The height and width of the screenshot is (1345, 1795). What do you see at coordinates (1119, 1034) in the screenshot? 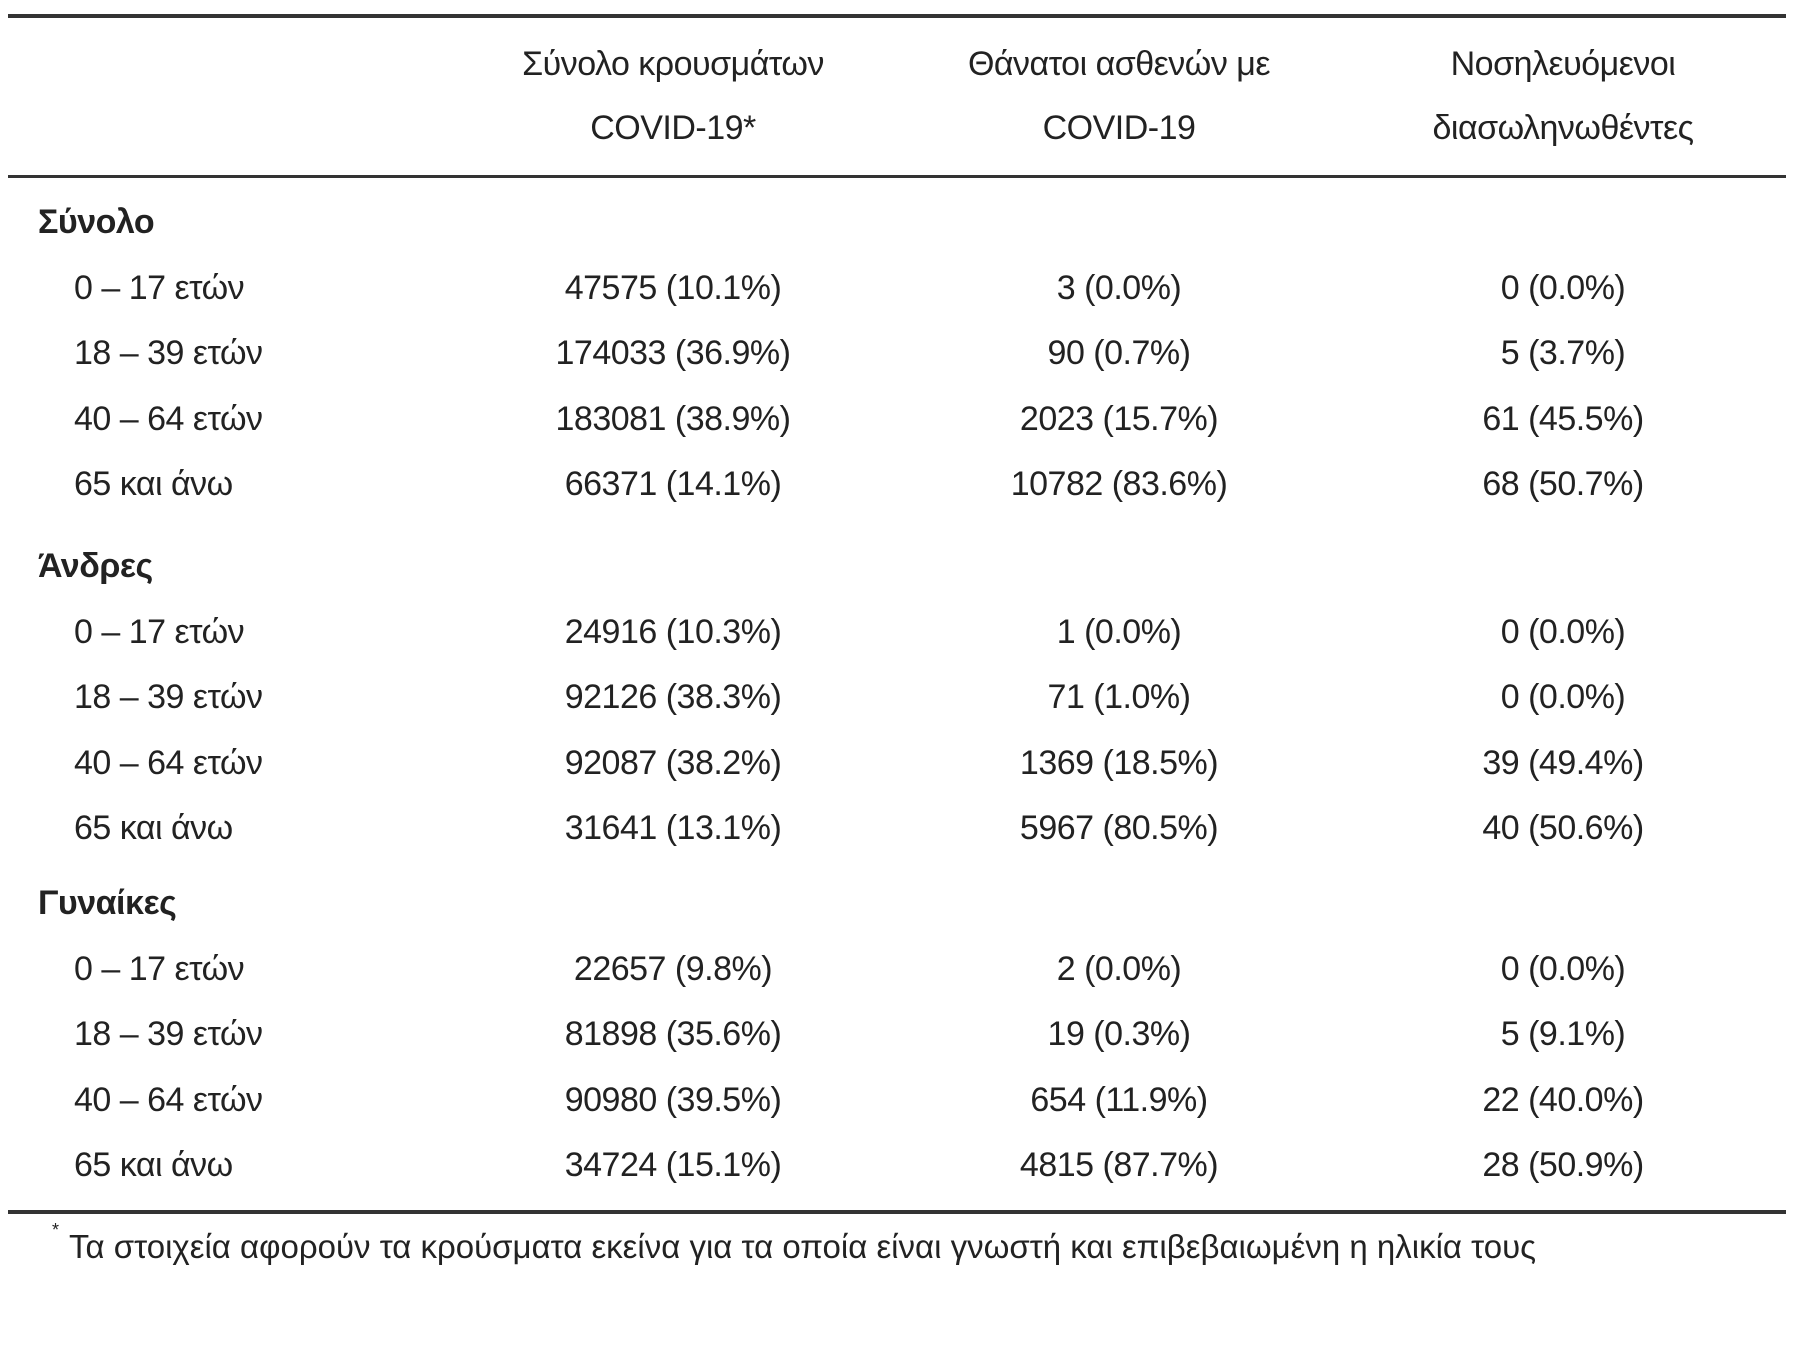
I see `cell: 19 (0.3%)` at bounding box center [1119, 1034].